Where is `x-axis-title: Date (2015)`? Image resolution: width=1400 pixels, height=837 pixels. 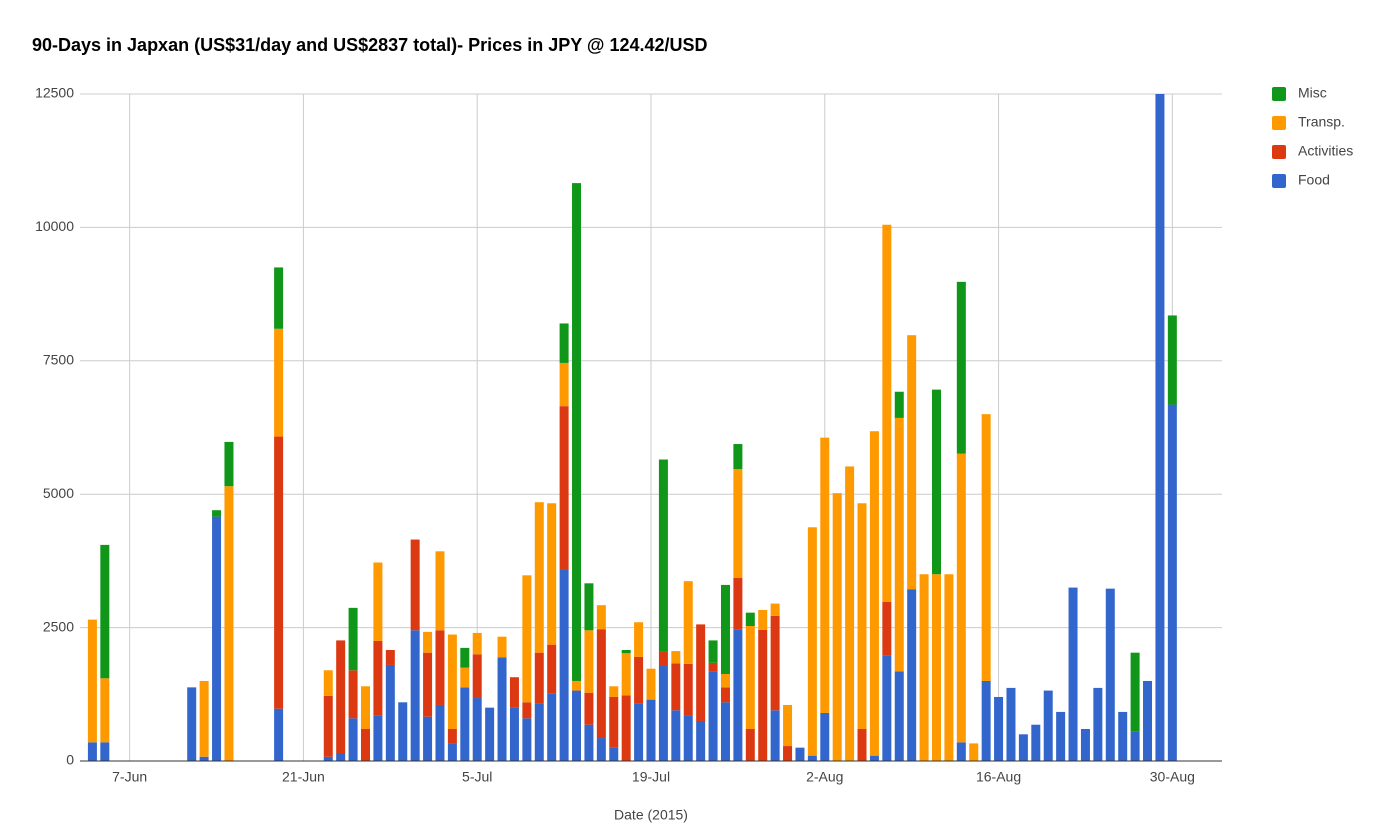 x-axis-title: Date (2015) is located at coordinates (651, 815).